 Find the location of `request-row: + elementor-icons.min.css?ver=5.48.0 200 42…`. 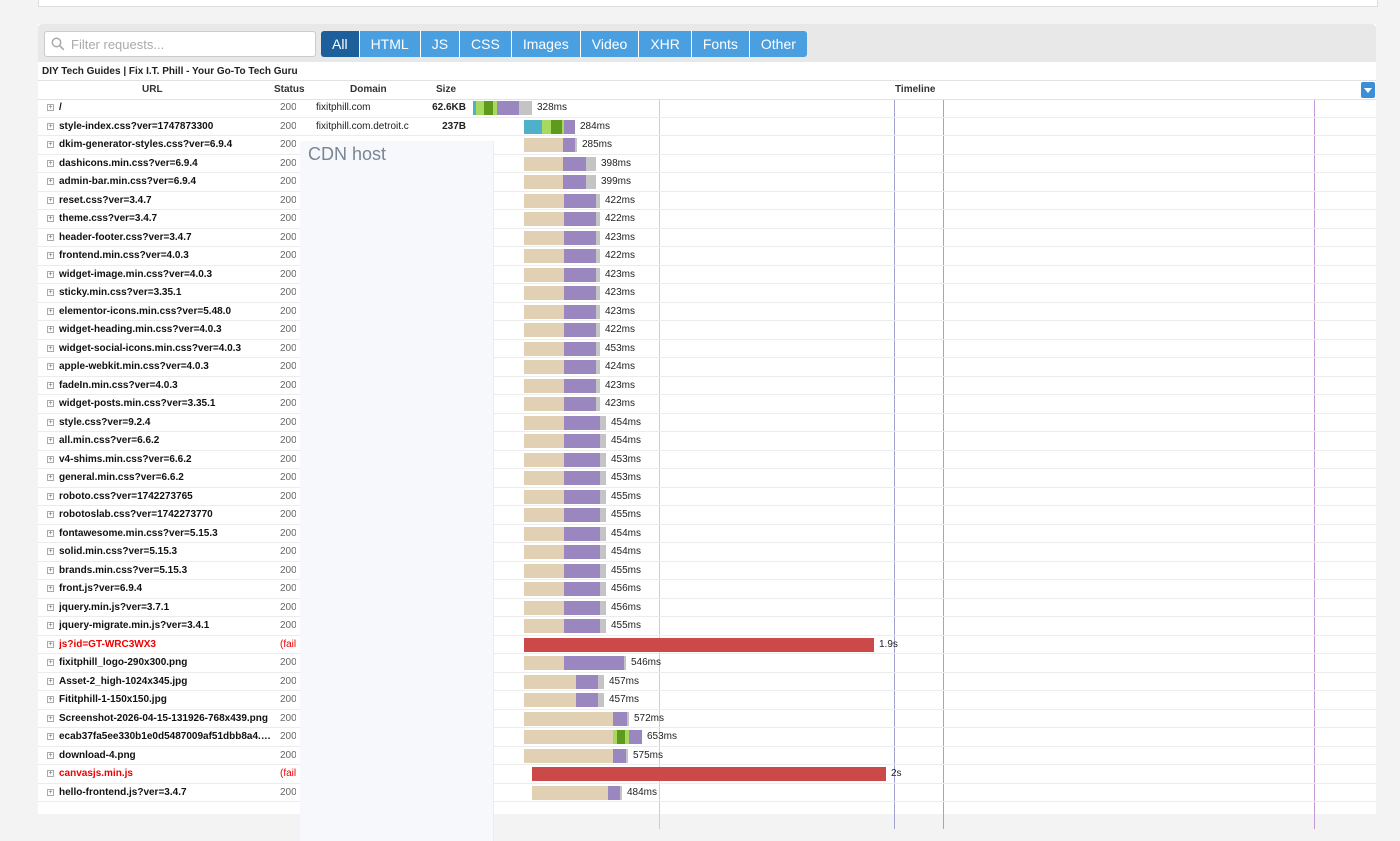

request-row: + elementor-icons.min.css?ver=5.48.0 200 42… is located at coordinates (707, 312).